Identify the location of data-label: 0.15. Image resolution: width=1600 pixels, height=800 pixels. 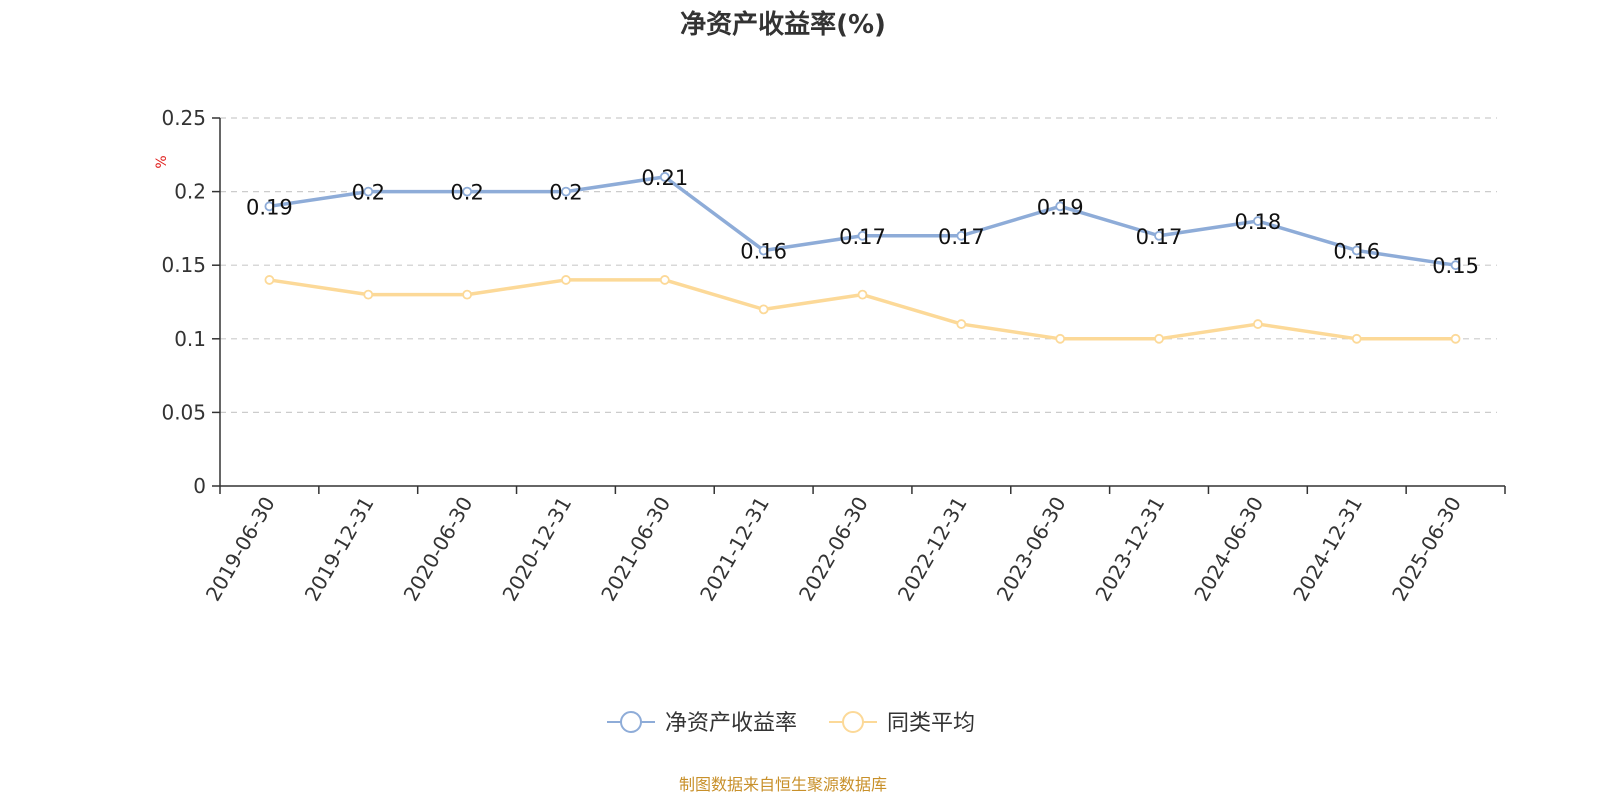
(1455, 266).